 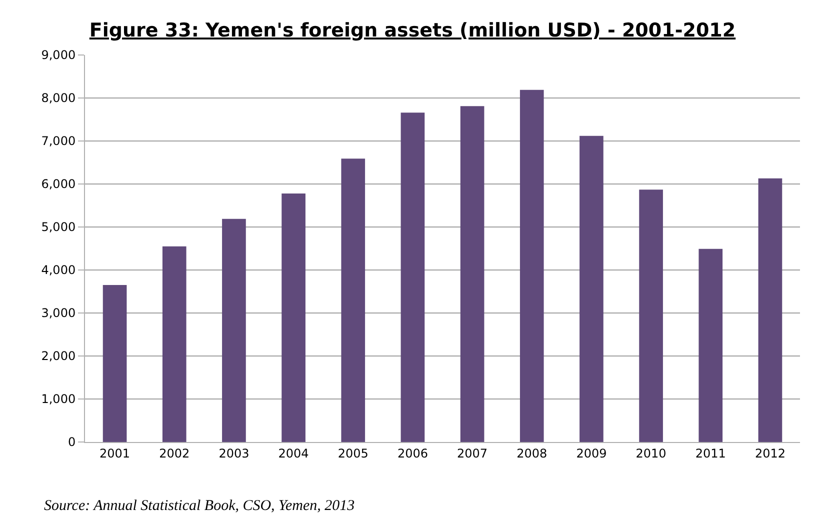 I want to click on x-tick-label: 2012, so click(x=770, y=453).